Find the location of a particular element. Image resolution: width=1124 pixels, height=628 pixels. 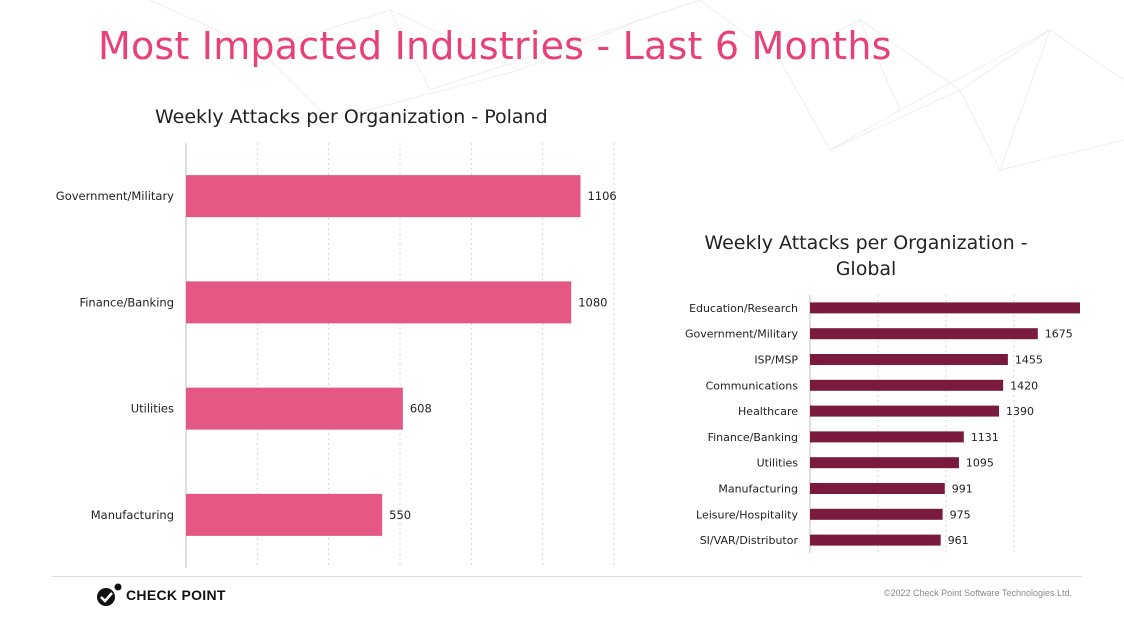

global-category-label: Healthcare is located at coordinates (768, 411).